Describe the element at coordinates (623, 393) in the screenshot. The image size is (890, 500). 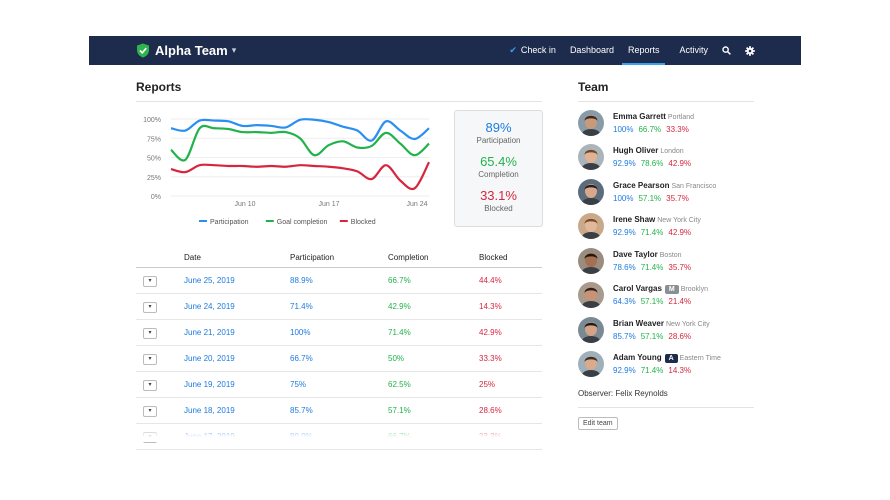
I see `observer-label: Observer: Felix Reynolds` at that location.